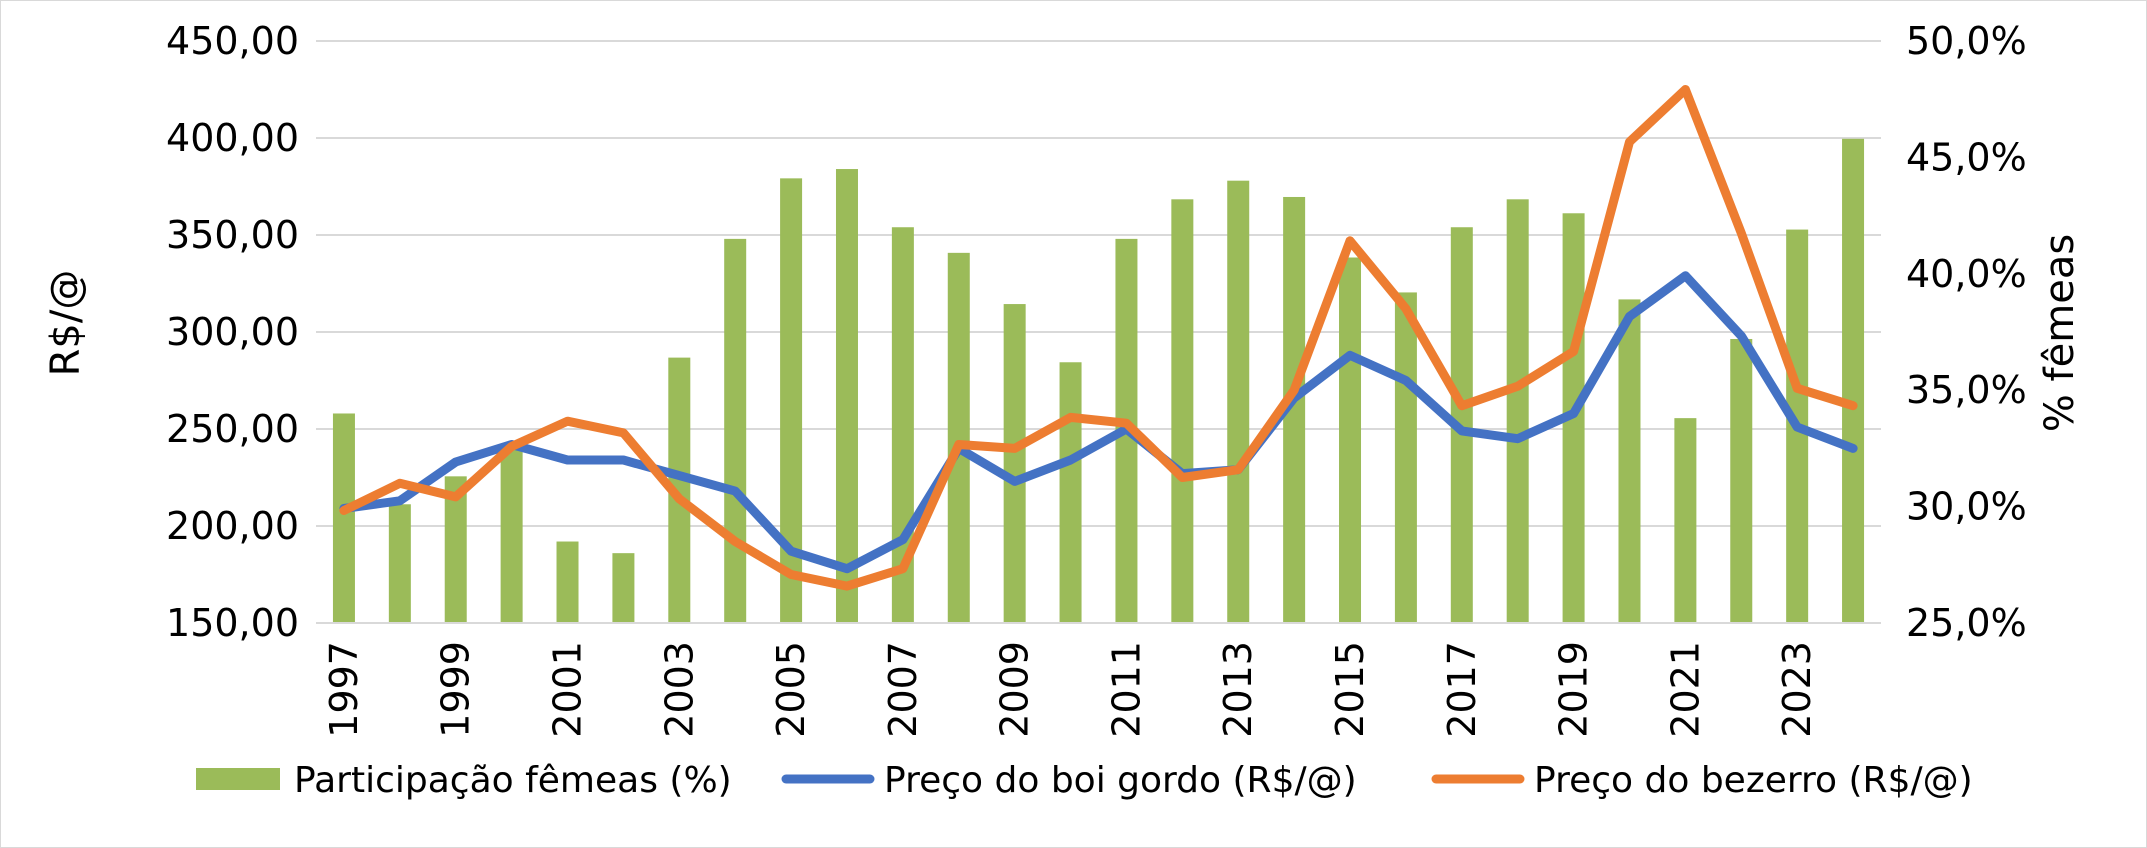 The height and width of the screenshot is (848, 2147). I want to click on x-tick-label: 2015, so click(1350, 689).